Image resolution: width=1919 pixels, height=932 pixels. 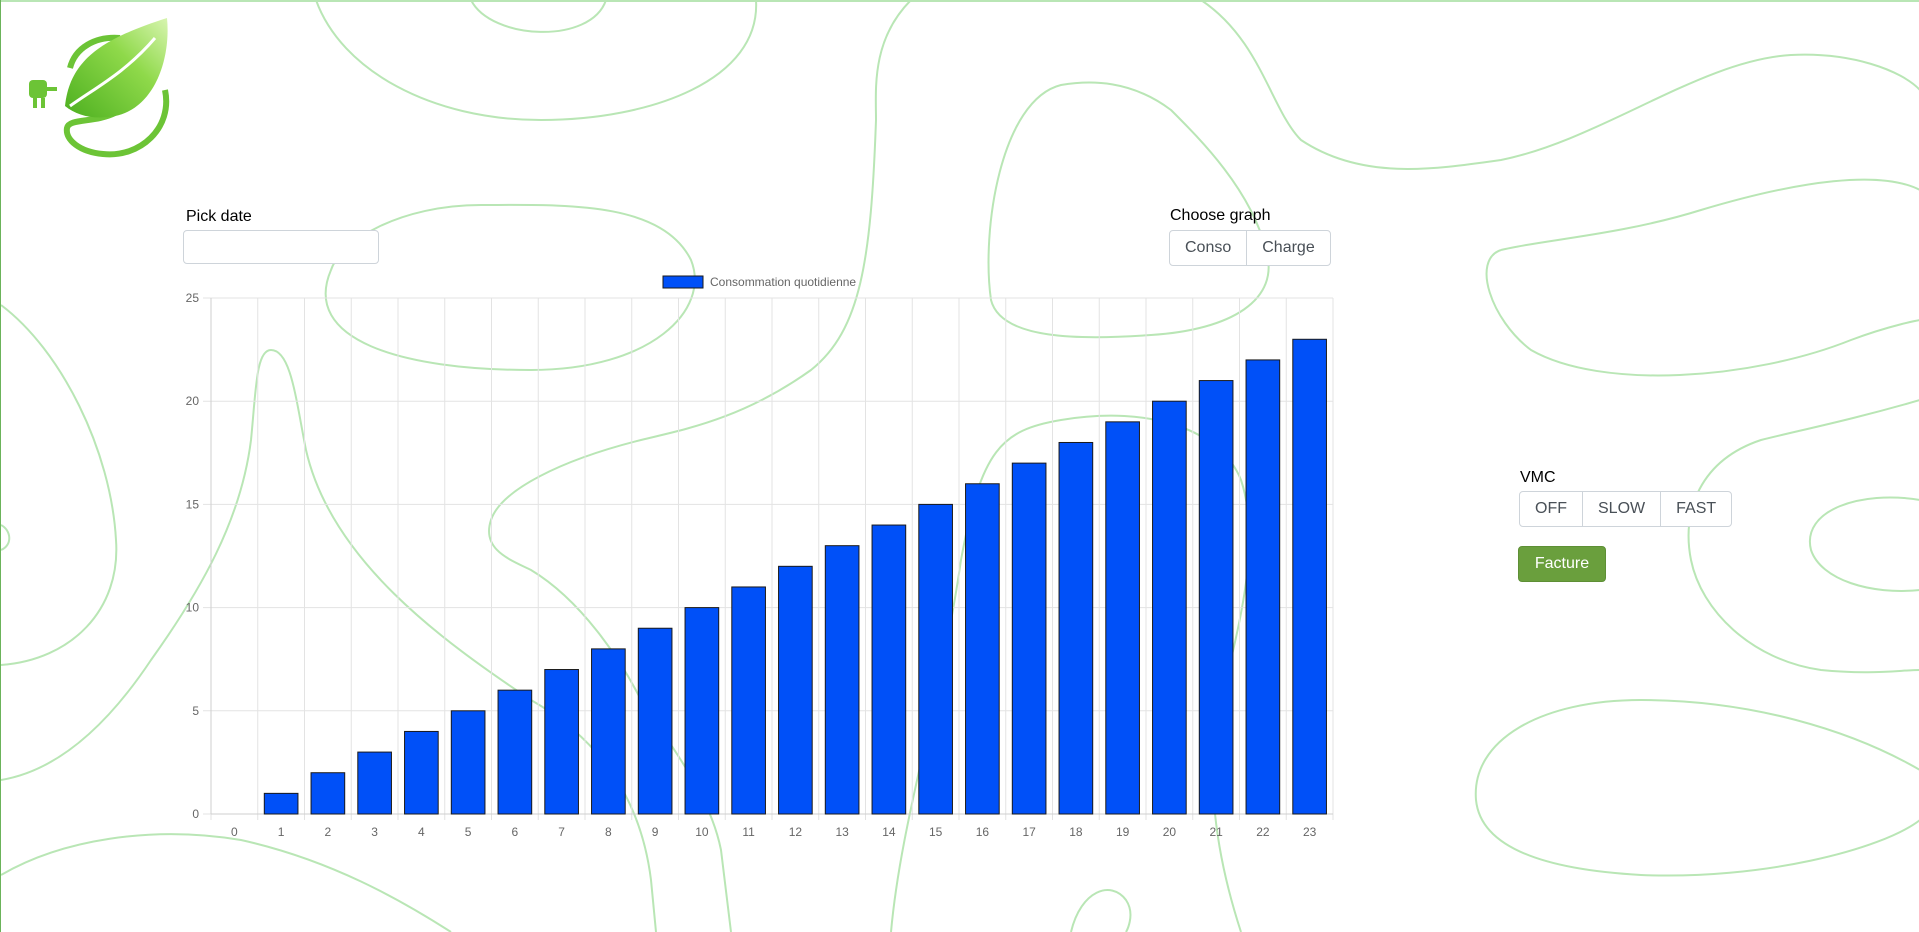 I want to click on x-tick-label: 8, so click(x=608, y=832).